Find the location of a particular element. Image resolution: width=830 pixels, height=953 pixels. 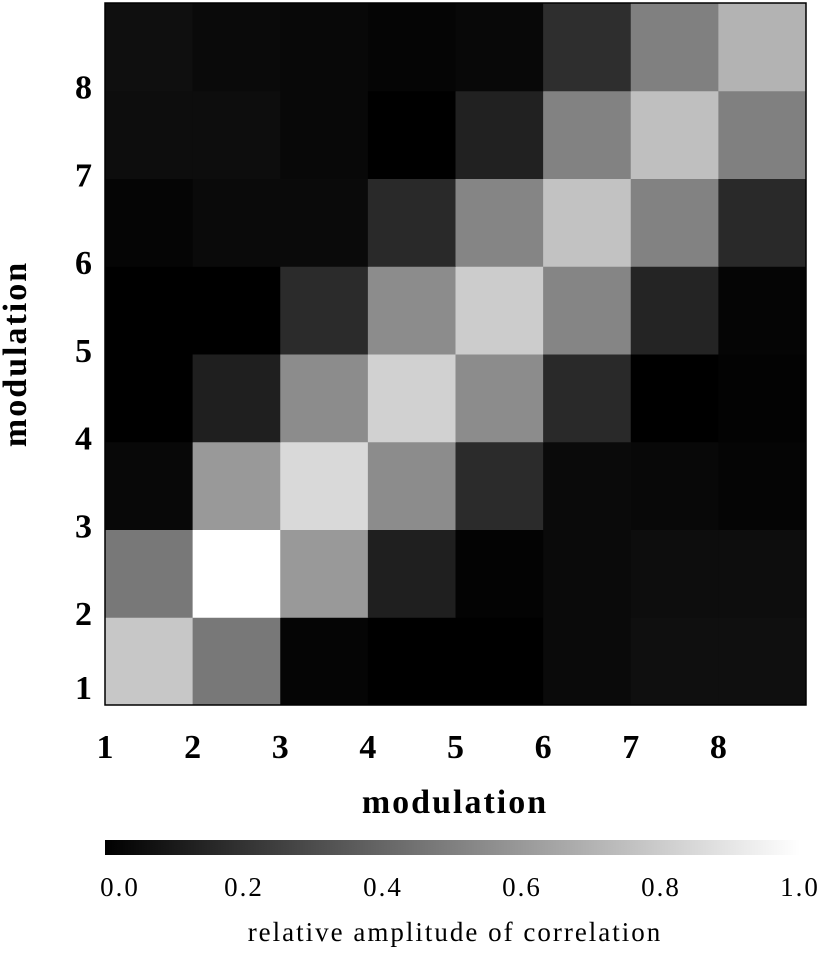

x-tick-label: 8 is located at coordinates (718, 747).